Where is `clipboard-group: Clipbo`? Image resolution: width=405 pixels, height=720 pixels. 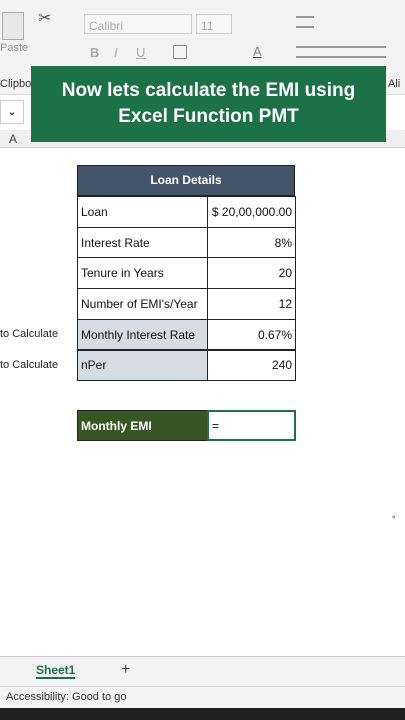
clipboard-group: Clipbo is located at coordinates (16, 84).